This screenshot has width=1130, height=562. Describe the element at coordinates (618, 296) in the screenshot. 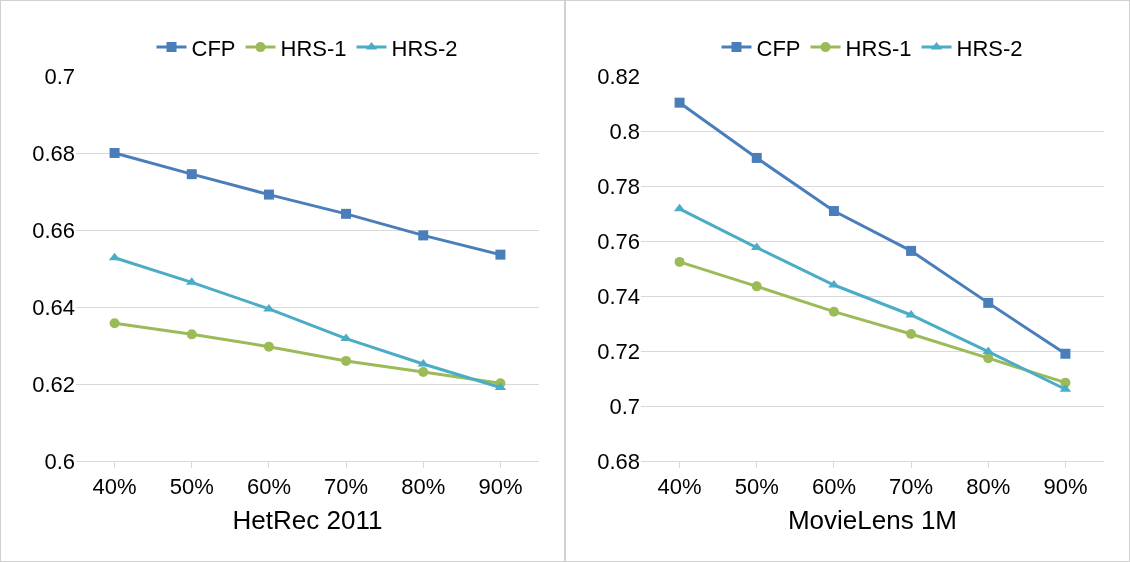

I see `y-tick-label: 0.74` at that location.